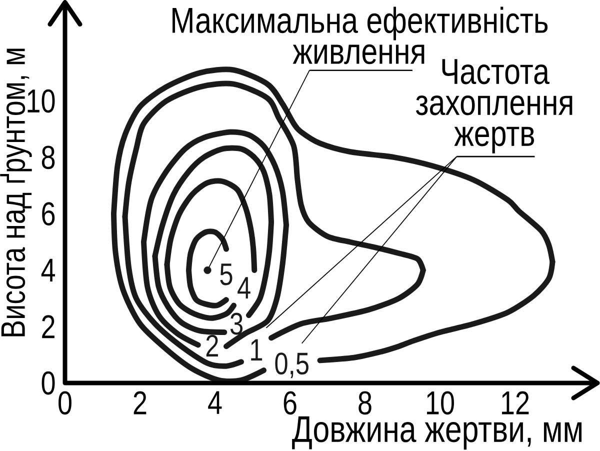 This screenshot has height=451, width=600. What do you see at coordinates (212, 345) in the screenshot?
I see `series-label: 2` at bounding box center [212, 345].